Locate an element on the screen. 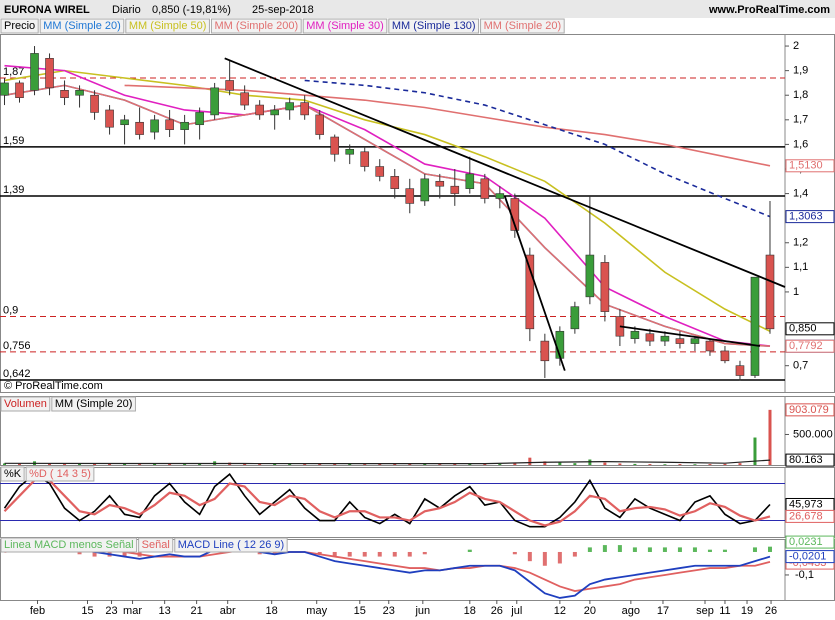 This screenshot has width=835, height=620. legend-label: %K is located at coordinates (13, 474).